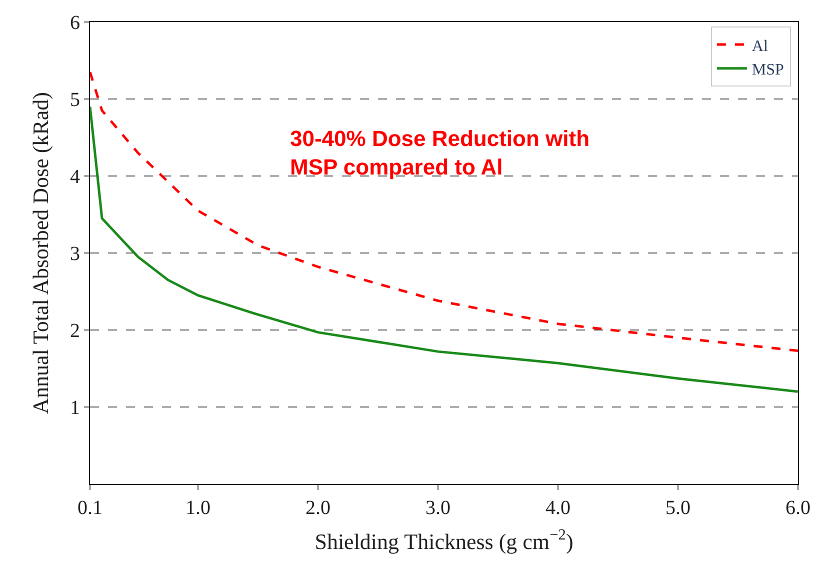 This screenshot has height=569, width=823. Describe the element at coordinates (90, 508) in the screenshot. I see `x-tick-label: 0.1` at that location.